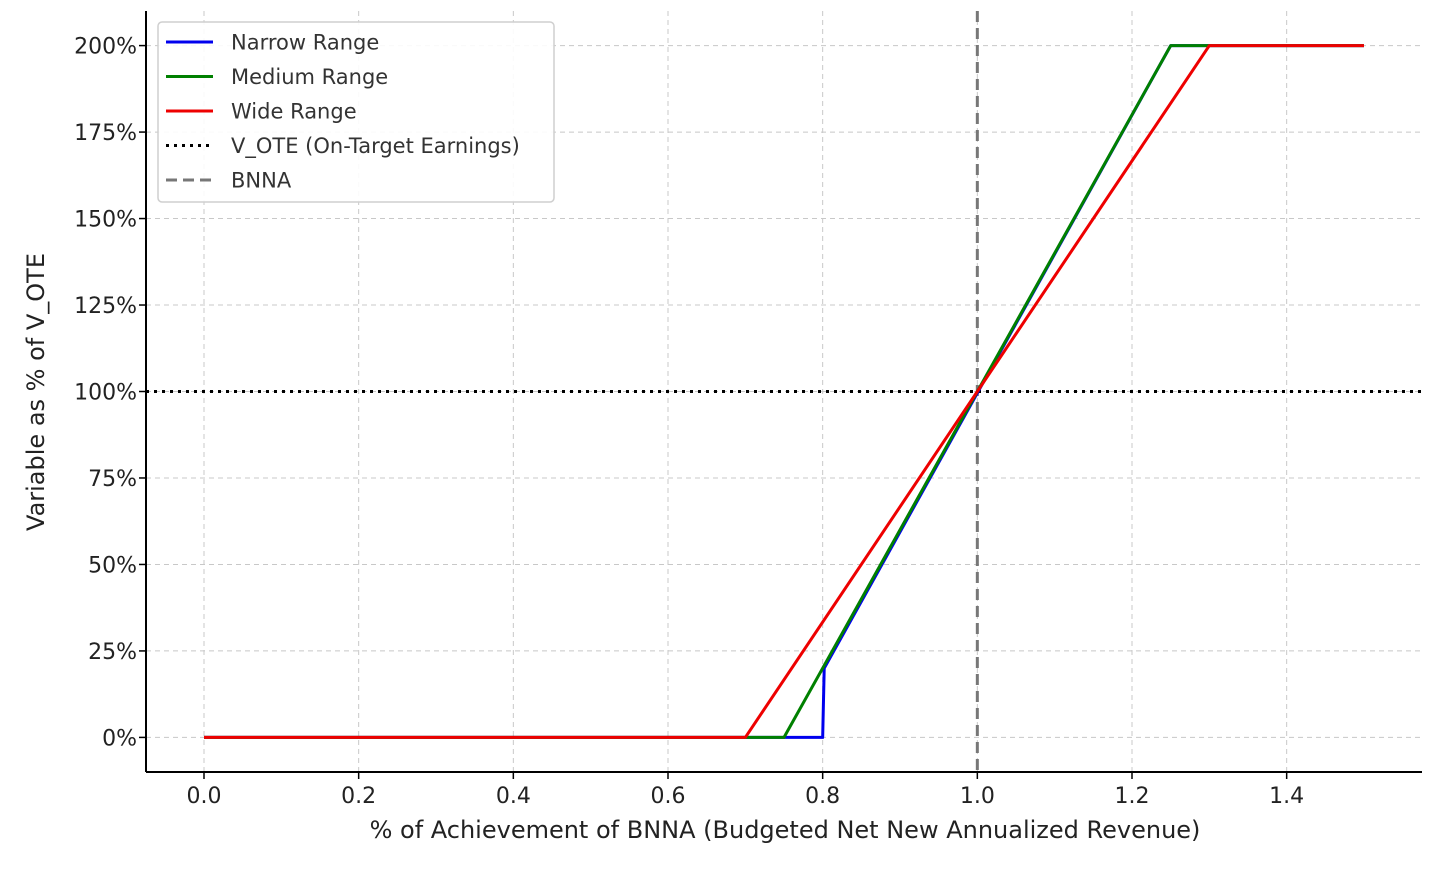 The height and width of the screenshot is (870, 1456). I want to click on y-tick-label: 150%, so click(105, 220).